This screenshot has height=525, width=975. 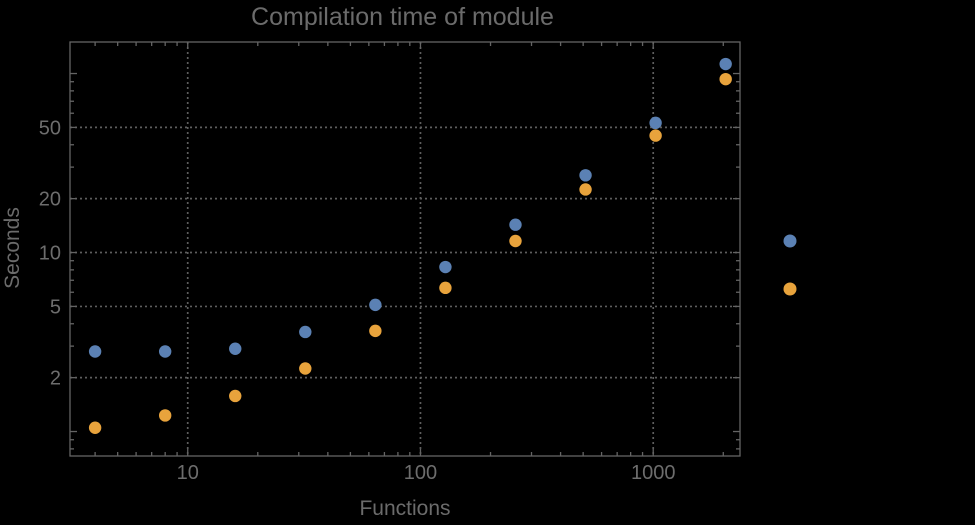 What do you see at coordinates (420, 473) in the screenshot?
I see `x-tick-label: 100` at bounding box center [420, 473].